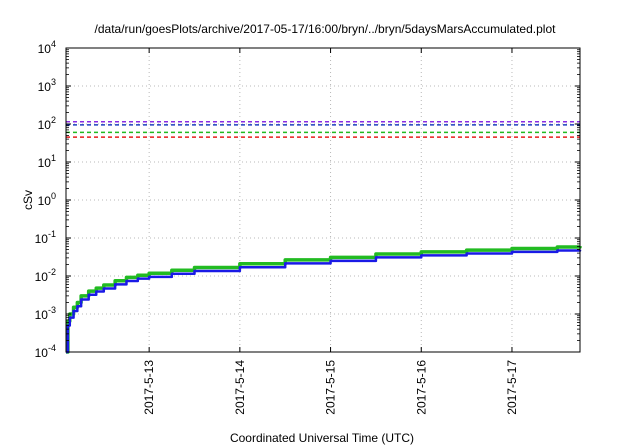 The width and height of the screenshot is (640, 448). I want to click on y-tick-exponent: 1, so click(53, 158).